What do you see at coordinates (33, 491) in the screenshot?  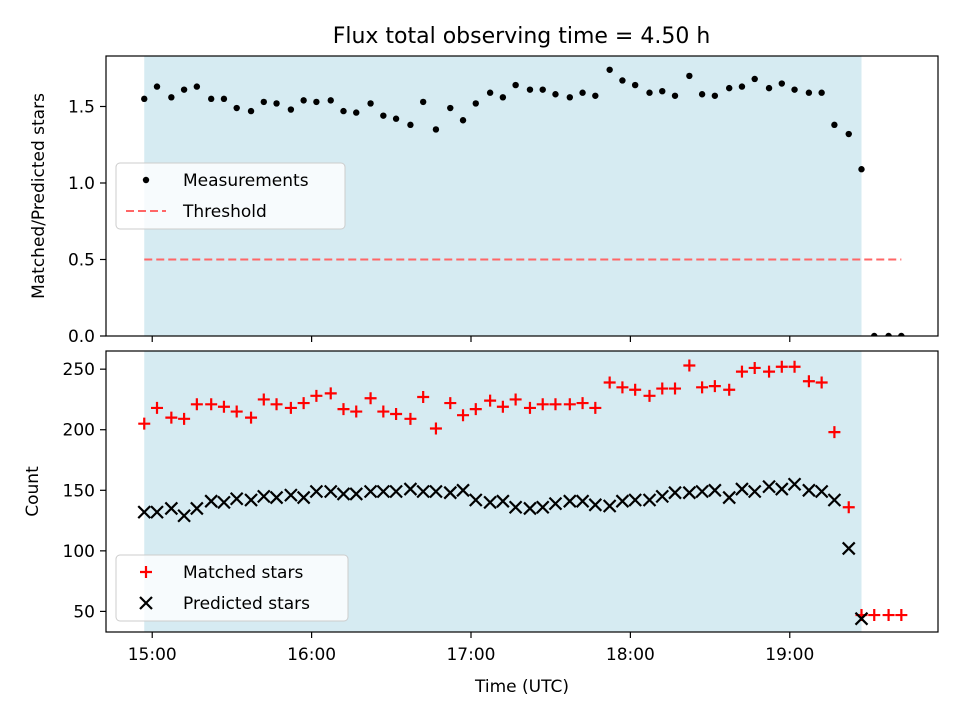 I see `y-axis-label: Count` at bounding box center [33, 491].